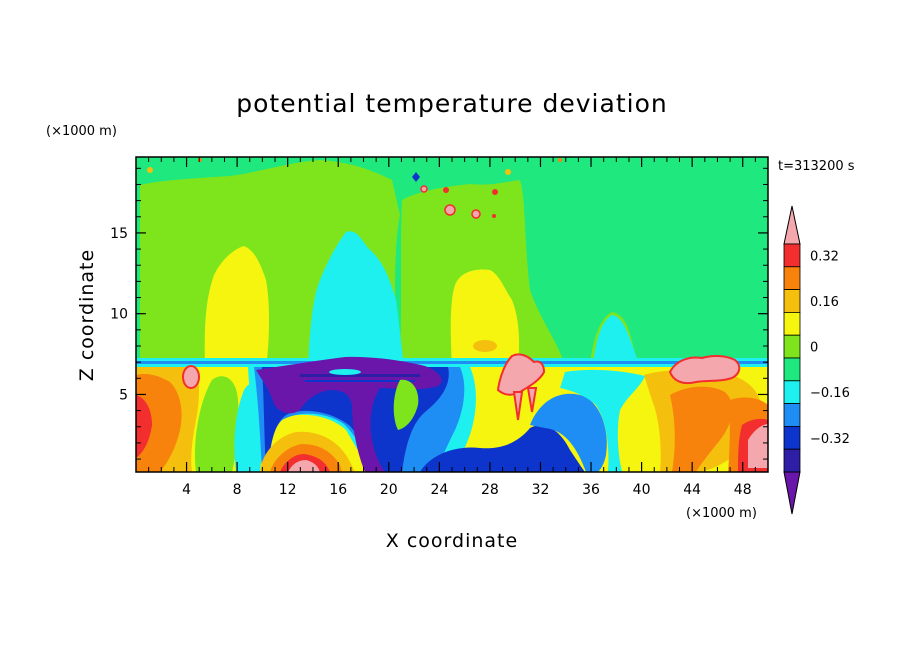 The height and width of the screenshot is (654, 904). I want to click on colorbar-extend-bottom, so click(792, 493).